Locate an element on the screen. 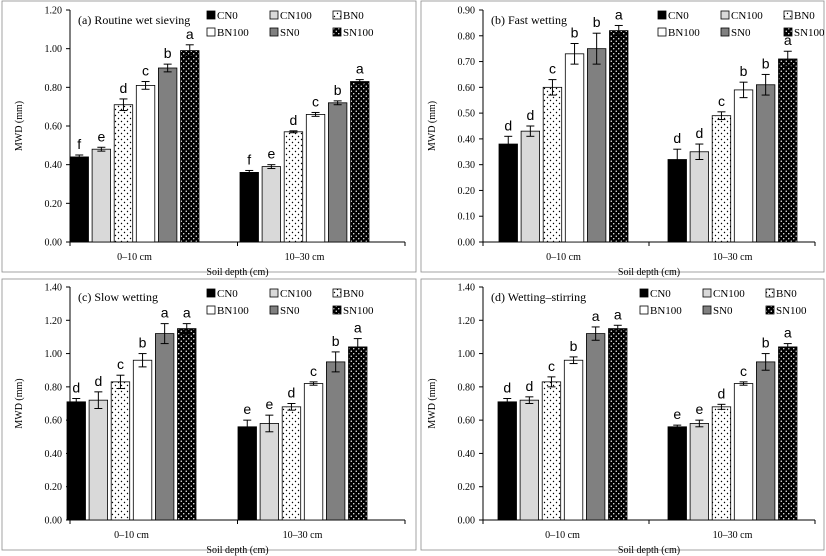 This screenshot has width=826, height=556. y-tick-label: 0.90 is located at coordinates (467, 11).